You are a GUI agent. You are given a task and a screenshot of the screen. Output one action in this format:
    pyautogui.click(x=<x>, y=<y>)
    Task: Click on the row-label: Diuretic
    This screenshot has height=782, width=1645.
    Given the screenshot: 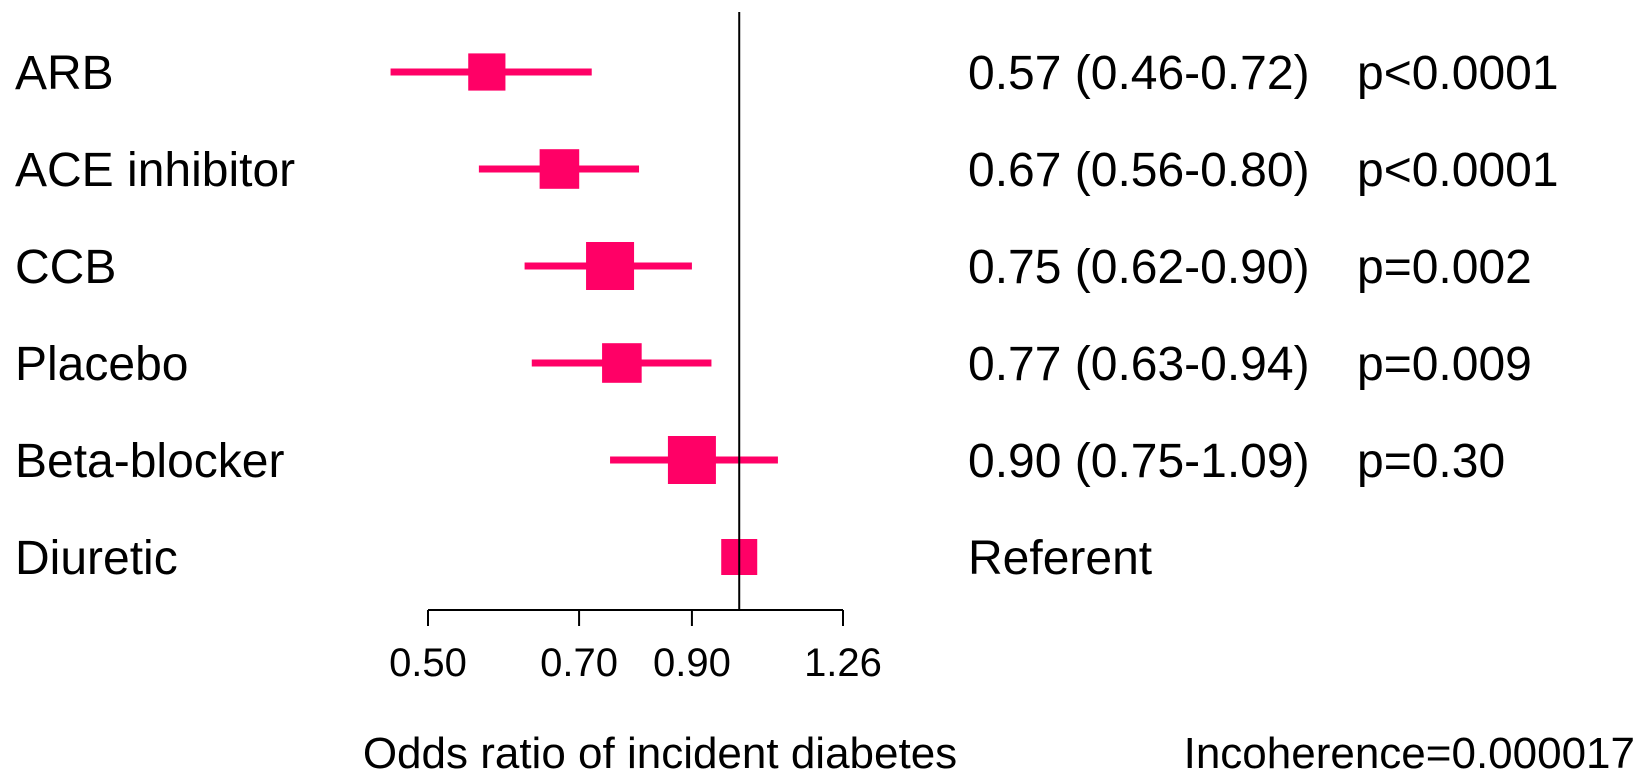 What is the action you would take?
    pyautogui.click(x=96, y=558)
    